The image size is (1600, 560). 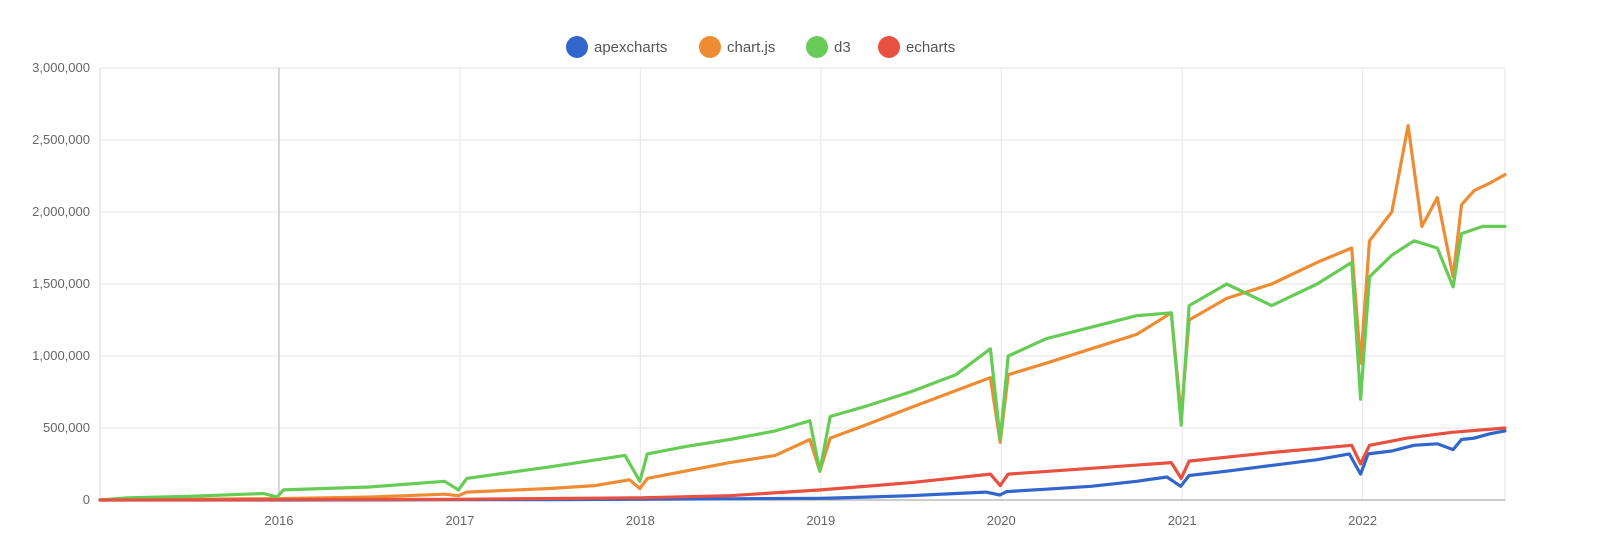 What do you see at coordinates (820, 520) in the screenshot?
I see `x-tick-label: 2019` at bounding box center [820, 520].